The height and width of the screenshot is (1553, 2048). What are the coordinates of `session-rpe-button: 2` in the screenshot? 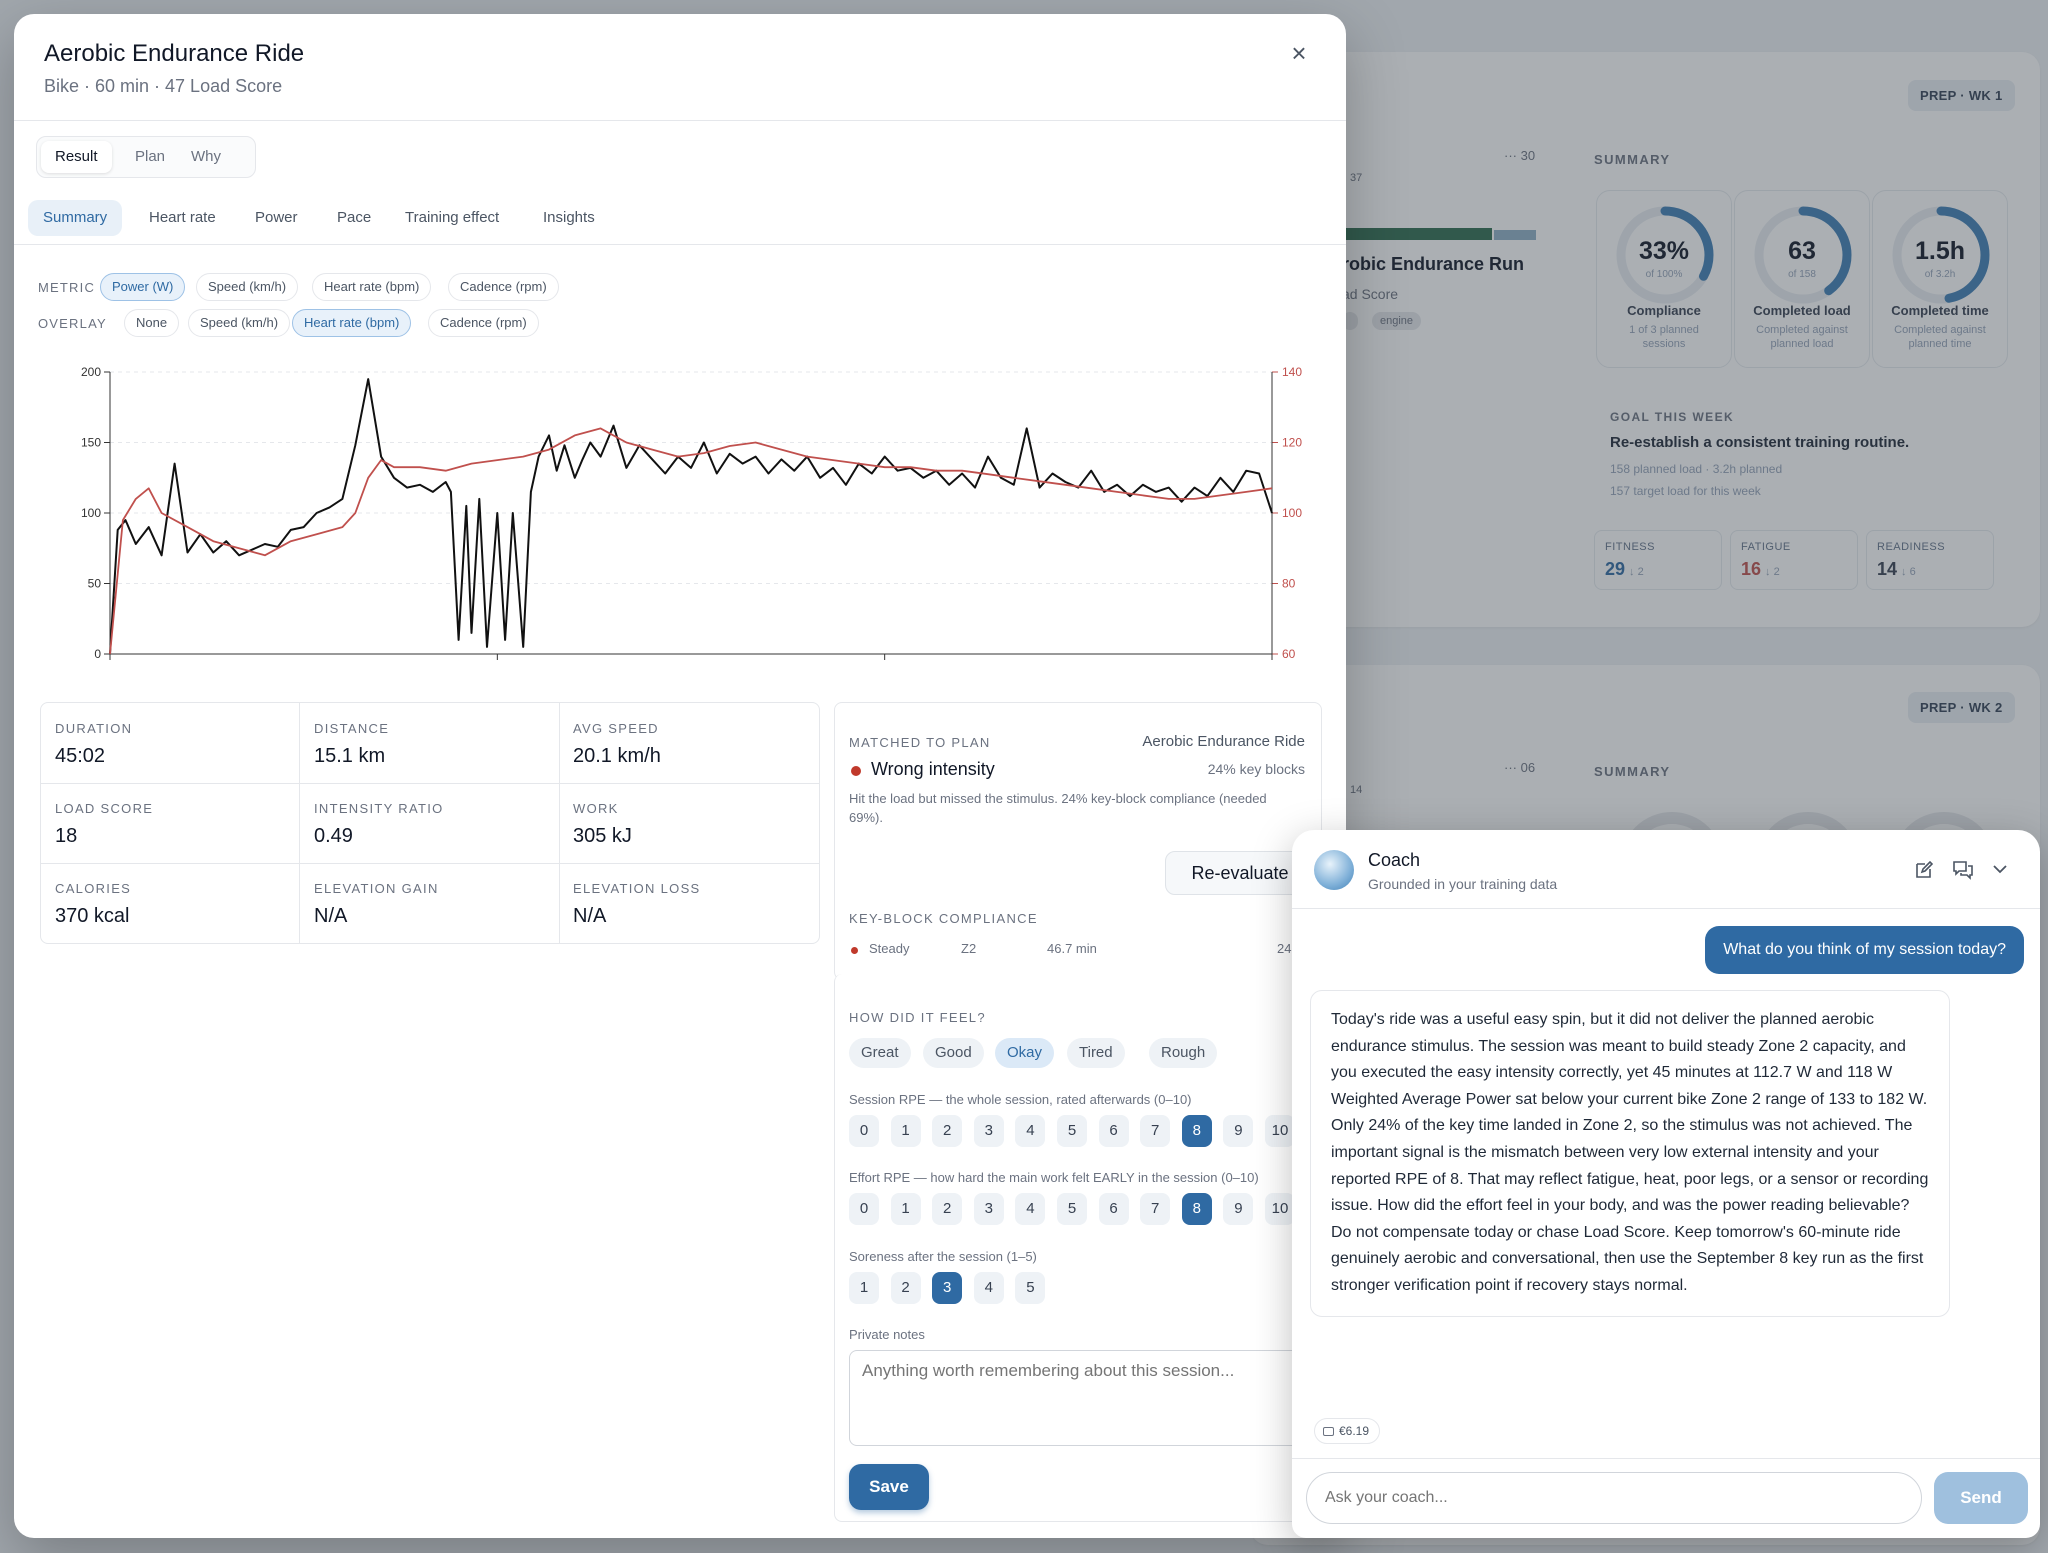 It's located at (947, 1131).